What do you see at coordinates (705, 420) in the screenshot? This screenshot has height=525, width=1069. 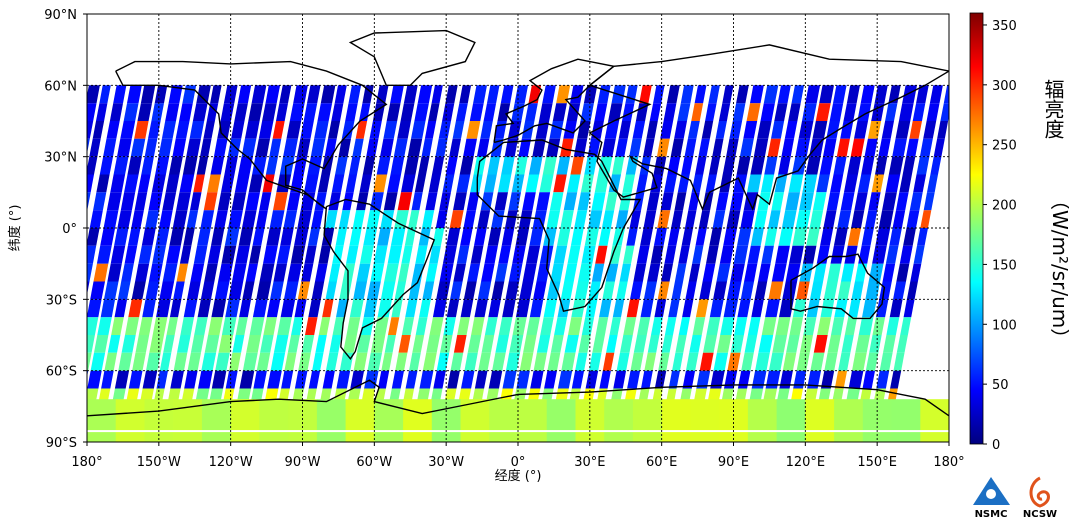 I see `antarctic-cell` at bounding box center [705, 420].